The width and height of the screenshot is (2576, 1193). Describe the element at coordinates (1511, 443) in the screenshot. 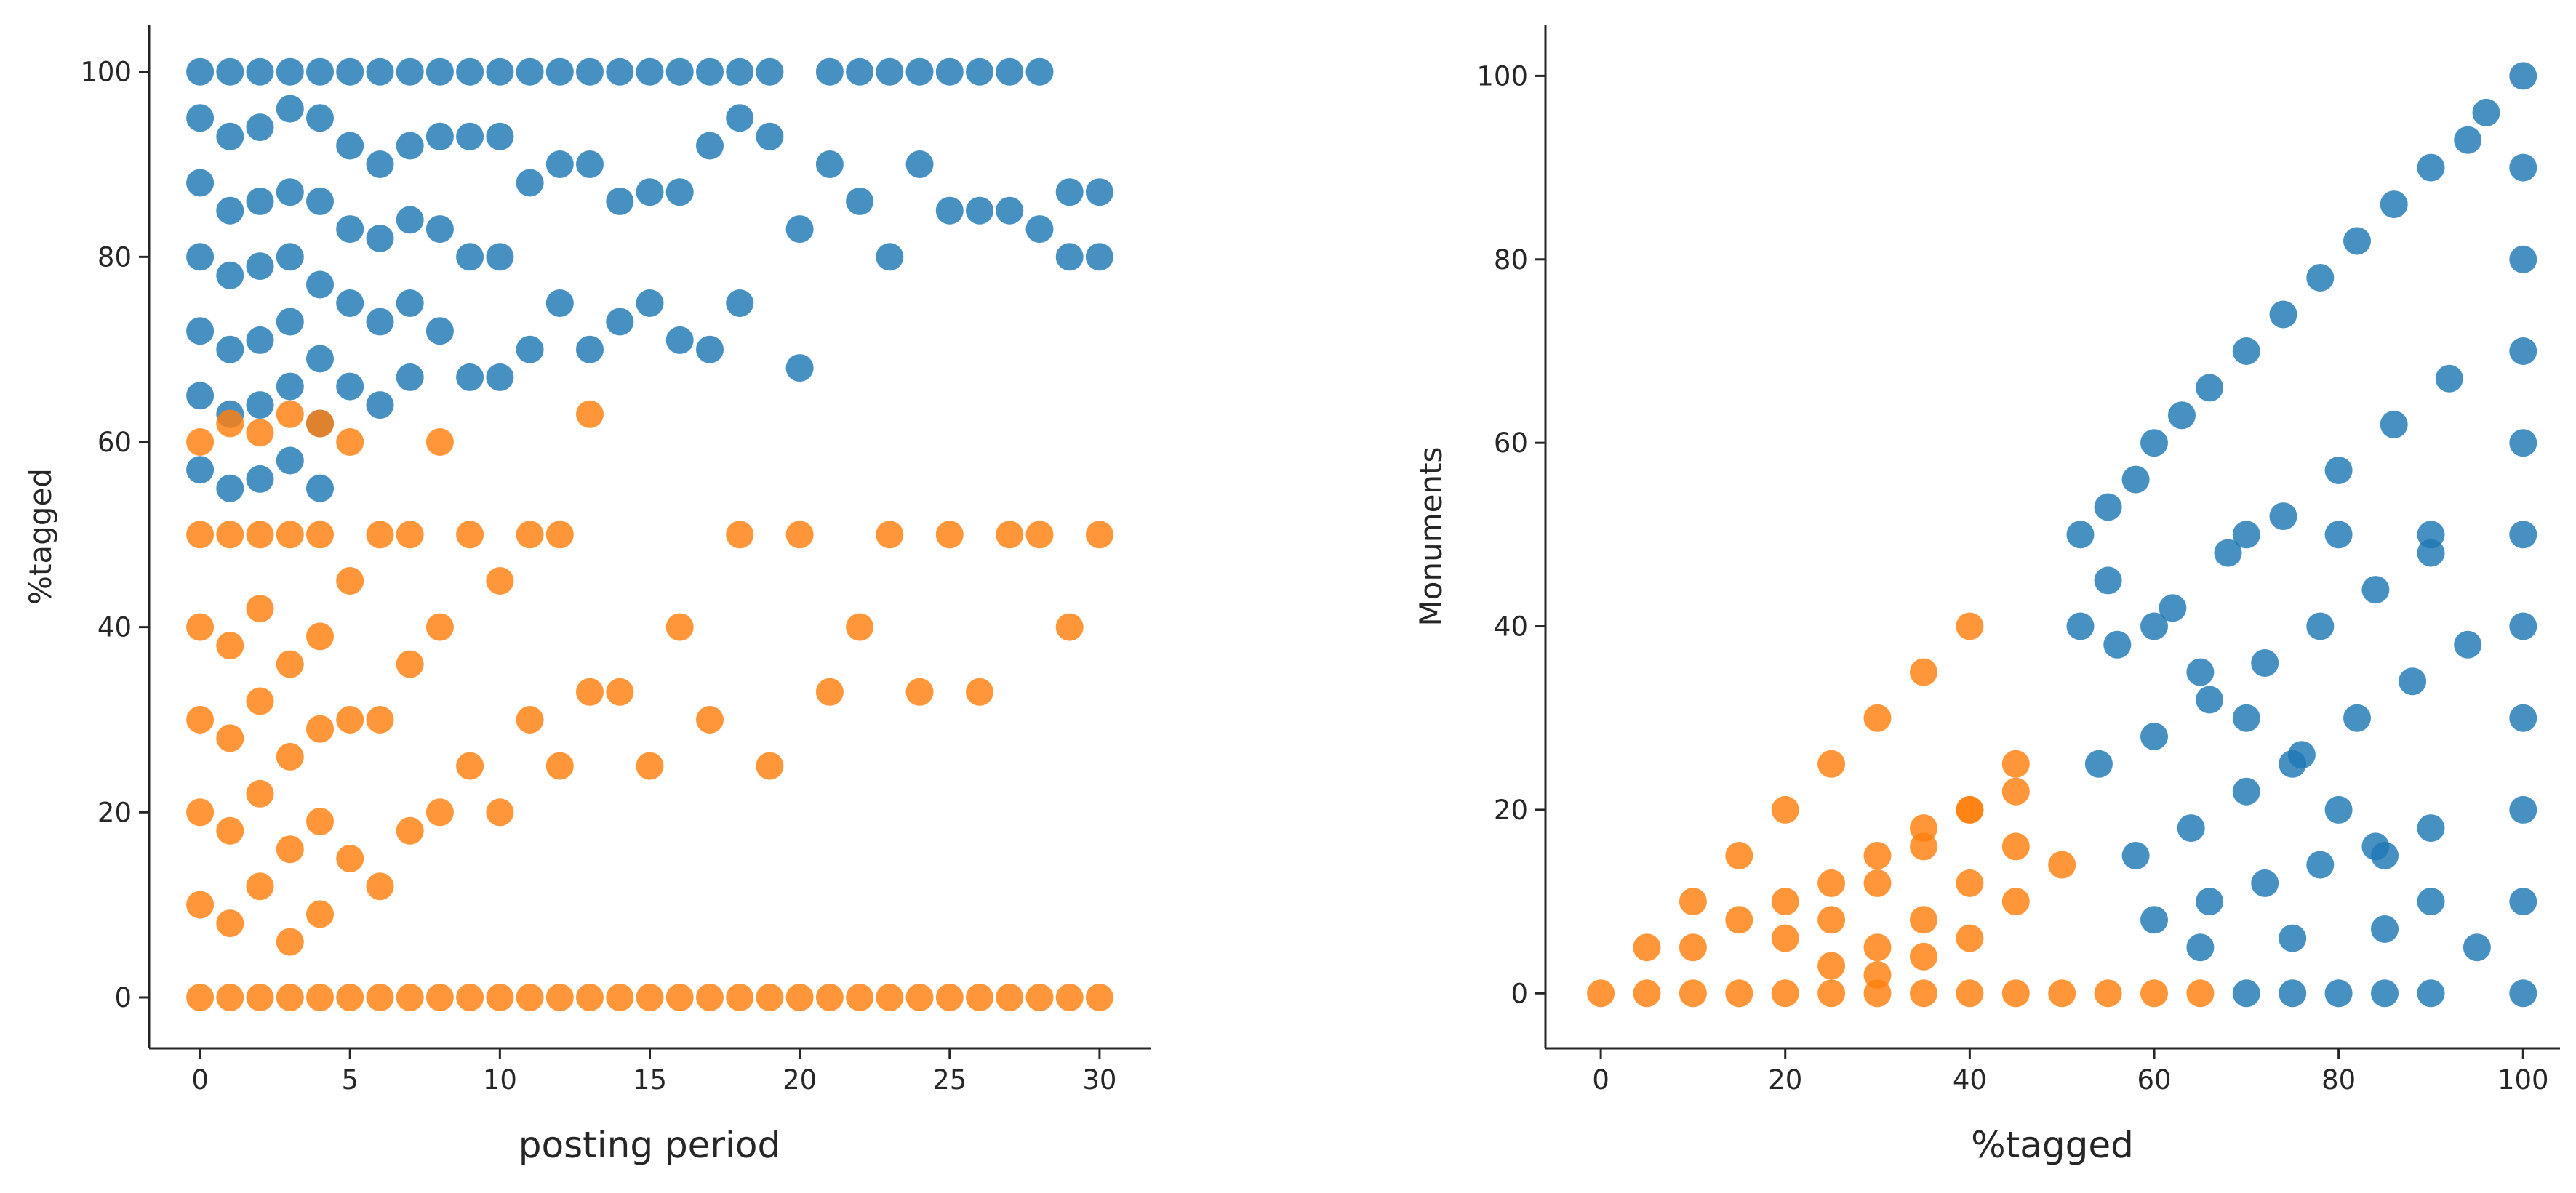

I see `y-tick-label: 60` at that location.